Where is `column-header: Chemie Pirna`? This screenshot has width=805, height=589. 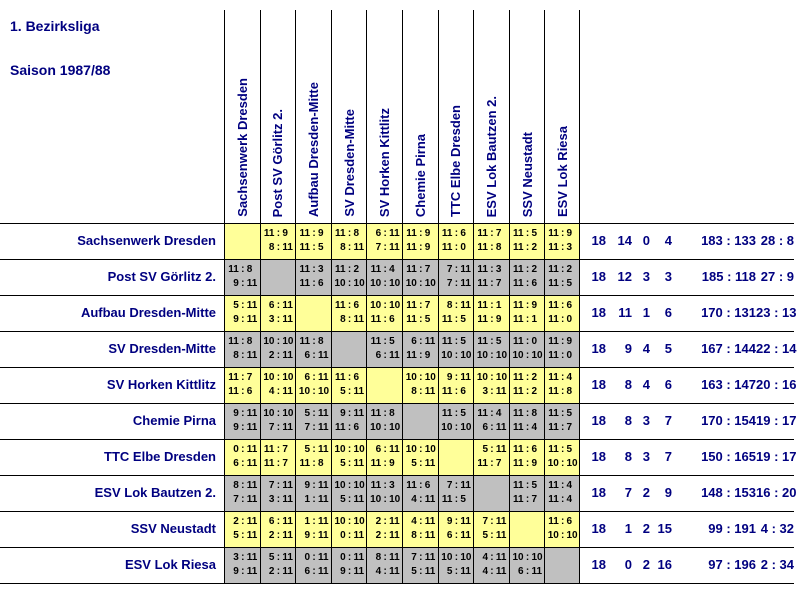
column-header: Chemie Pirna is located at coordinates (419, 116).